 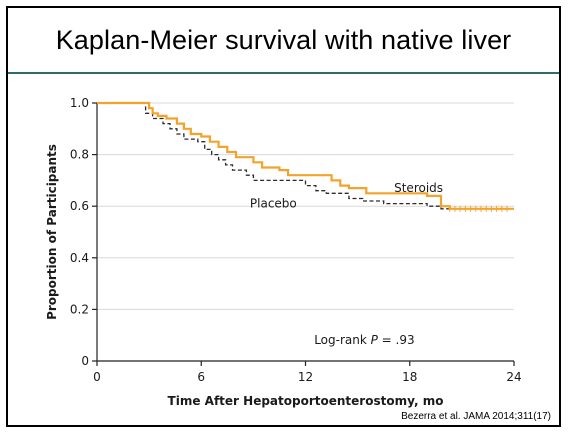 I want to click on logrank-annotation: Log-rank P = .93, so click(x=364, y=340).